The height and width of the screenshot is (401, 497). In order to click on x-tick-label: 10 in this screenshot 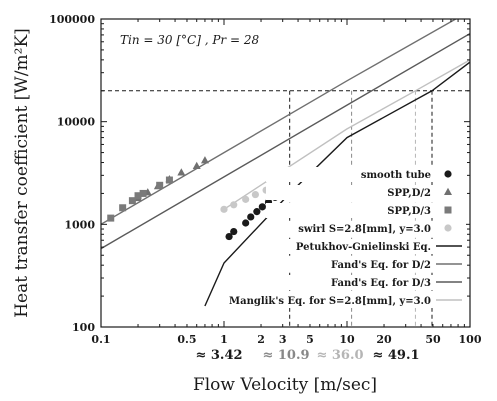, I will do `click(347, 339)`.